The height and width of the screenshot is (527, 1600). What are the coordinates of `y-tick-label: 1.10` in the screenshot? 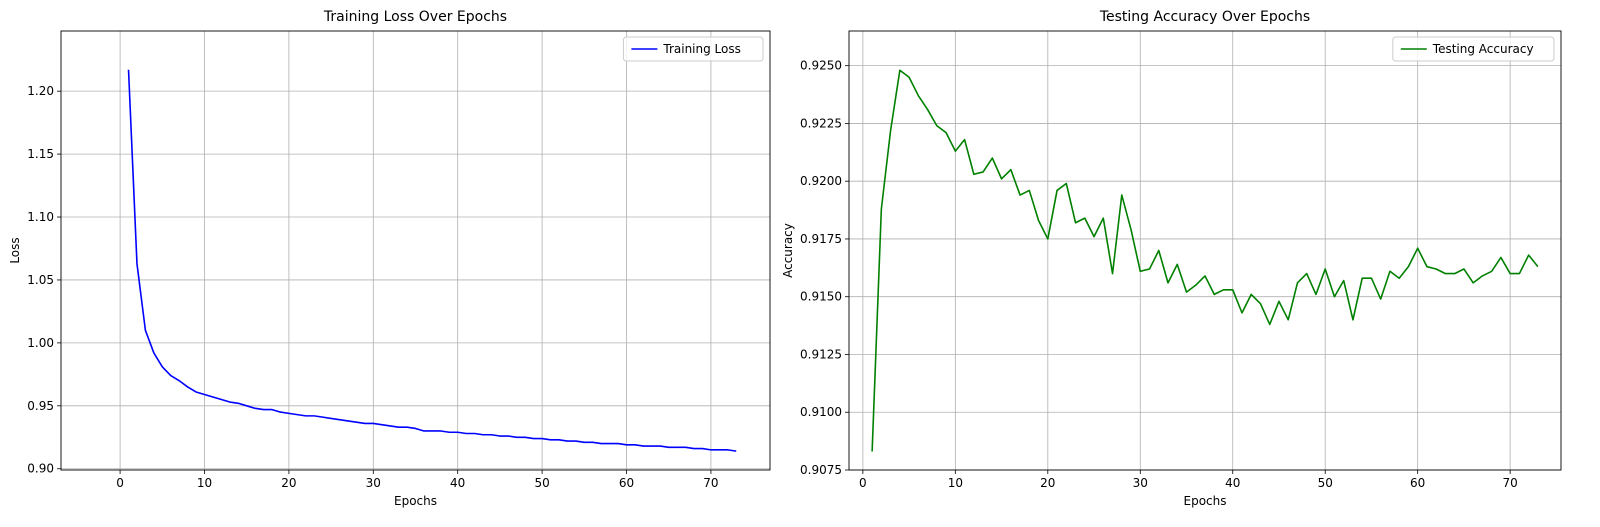 It's located at (40, 217).